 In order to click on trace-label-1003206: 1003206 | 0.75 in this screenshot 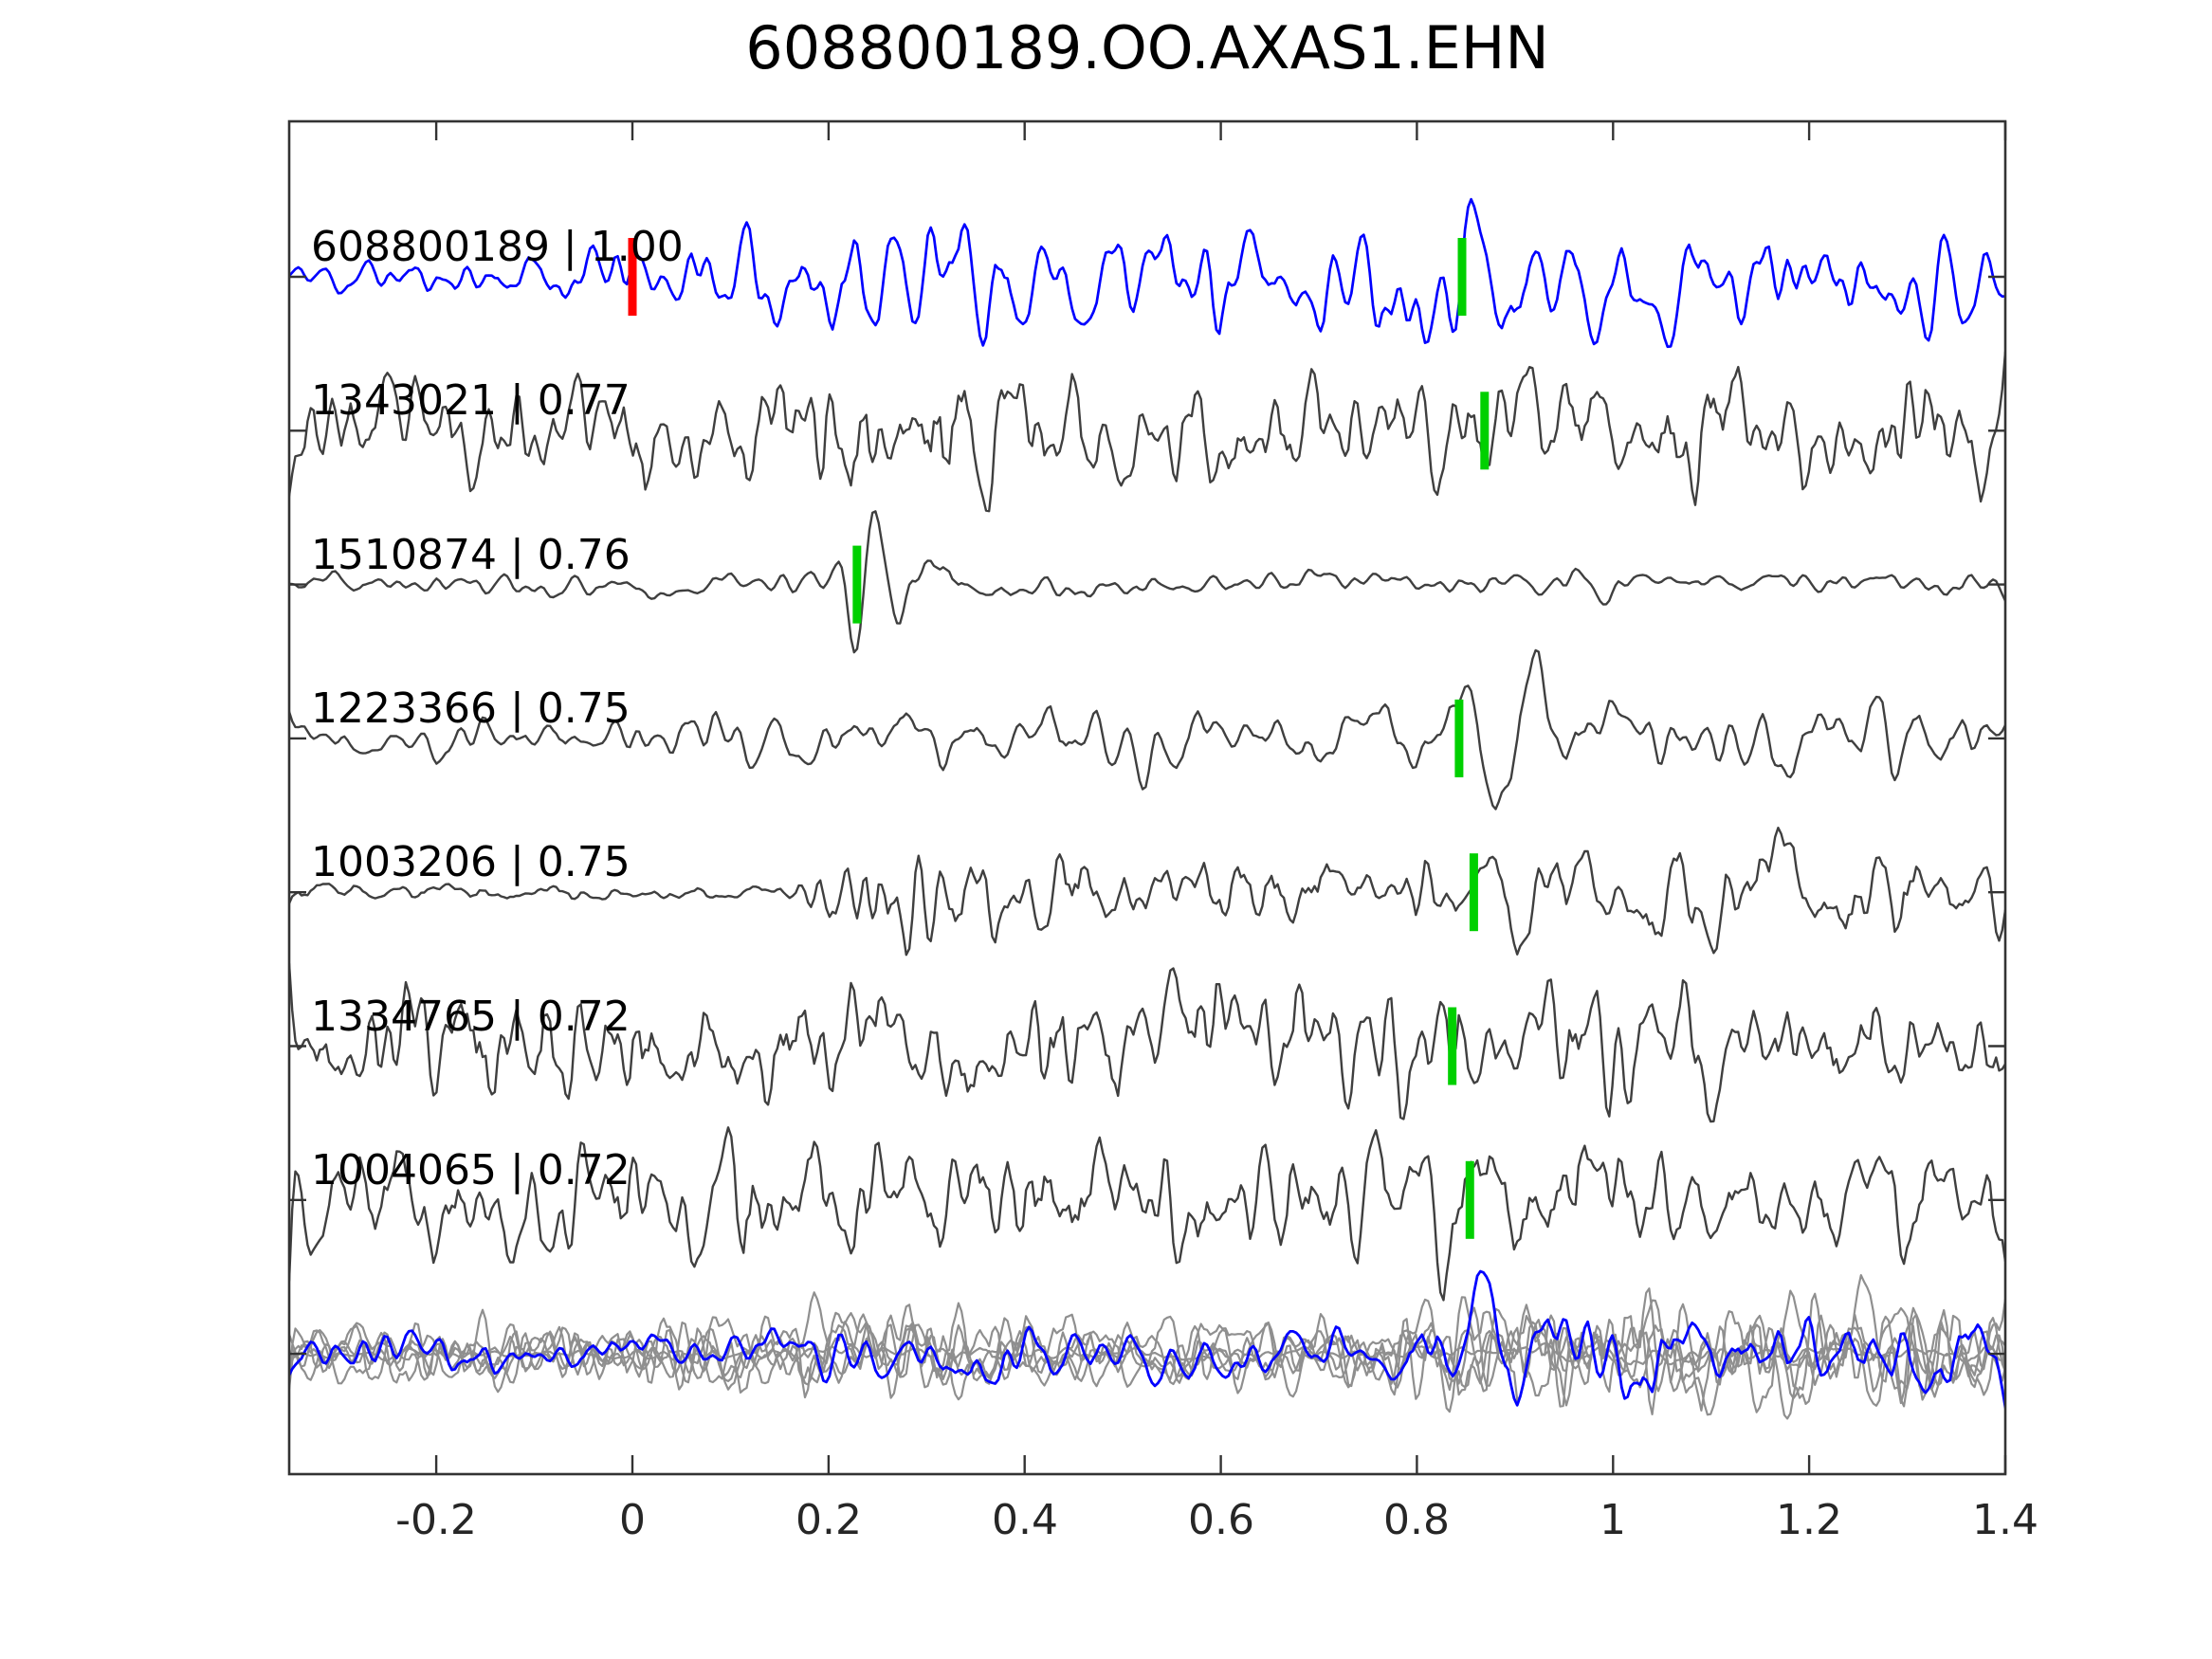, I will do `click(471, 862)`.